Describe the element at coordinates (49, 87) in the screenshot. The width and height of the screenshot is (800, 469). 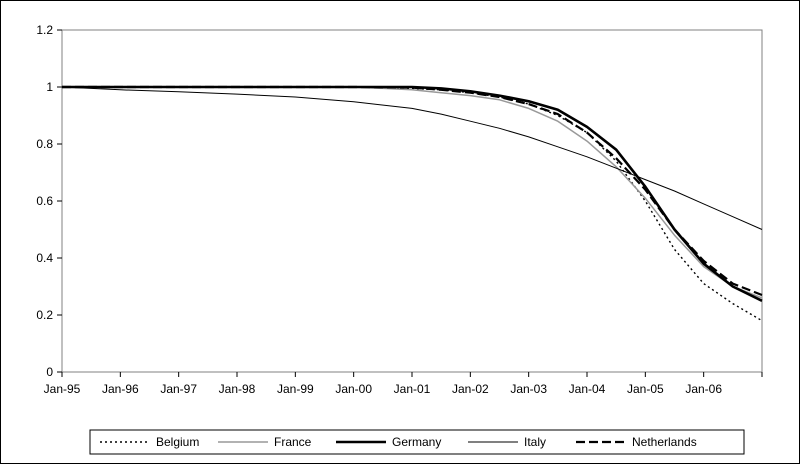
I see `y-tick-label: 1` at that location.